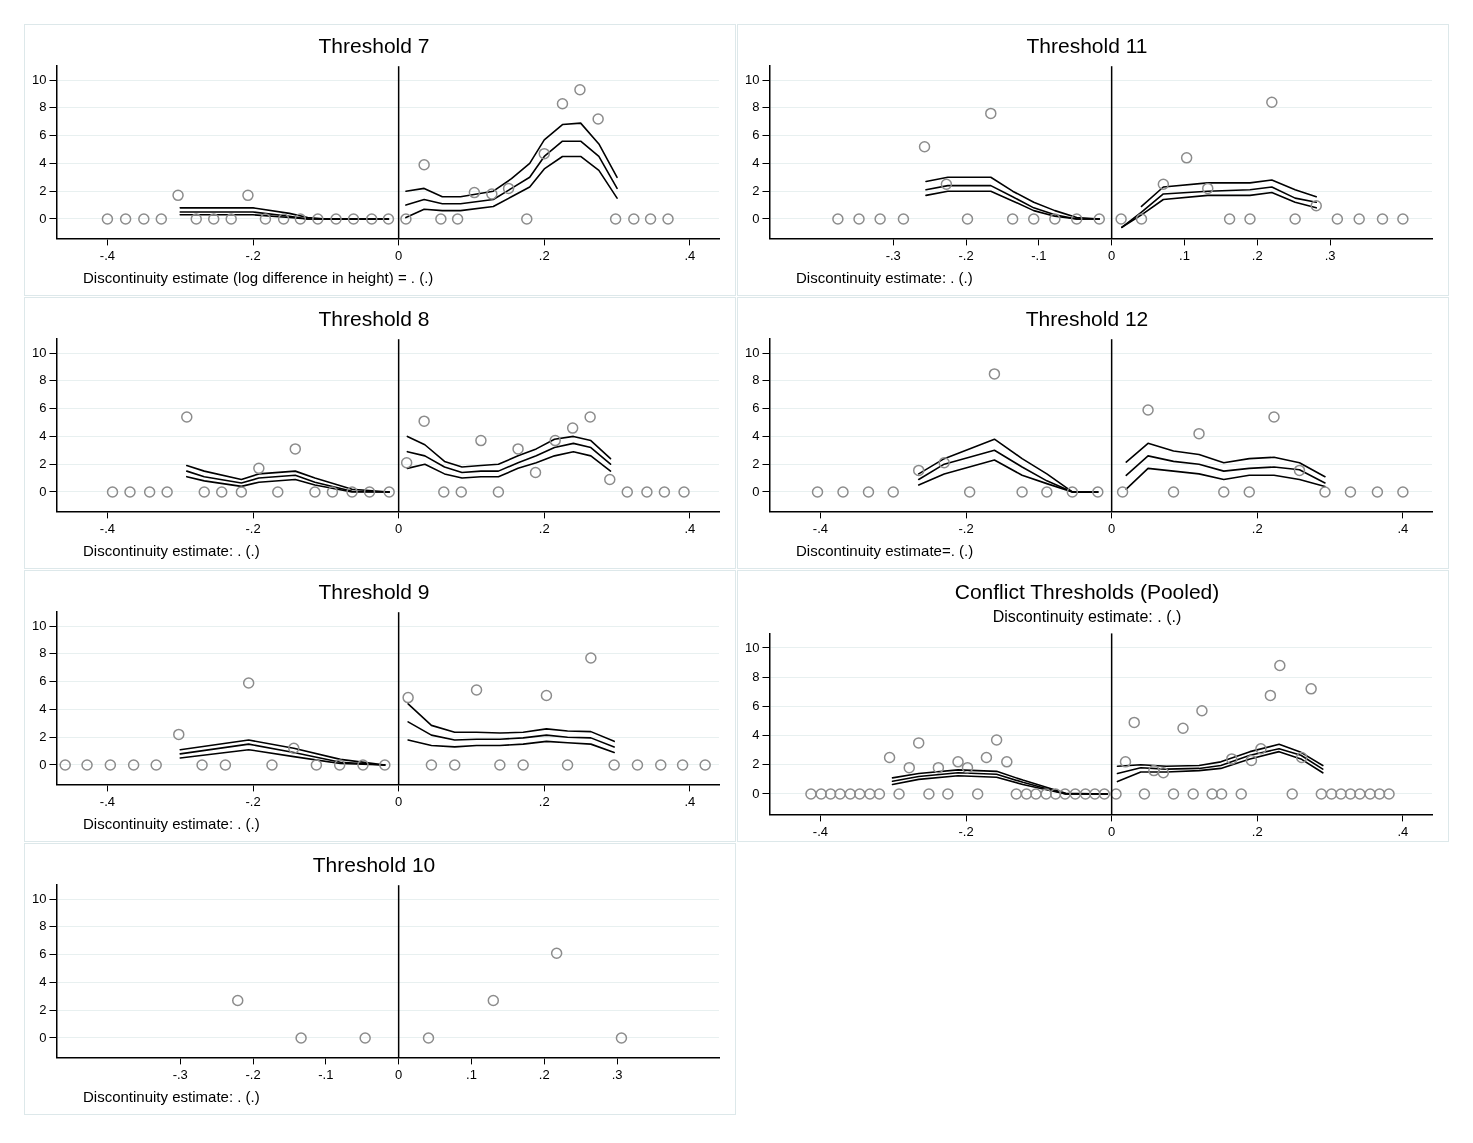 The height and width of the screenshot is (1143, 1473). What do you see at coordinates (374, 592) in the screenshot?
I see `chart-title: Threshold 9` at bounding box center [374, 592].